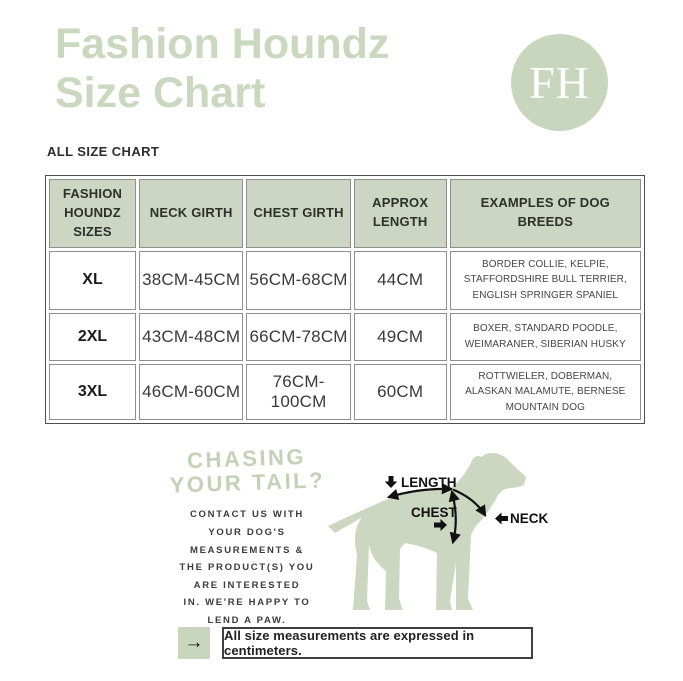  I want to click on chest-girth-value: 76CM-100CM, so click(298, 392).